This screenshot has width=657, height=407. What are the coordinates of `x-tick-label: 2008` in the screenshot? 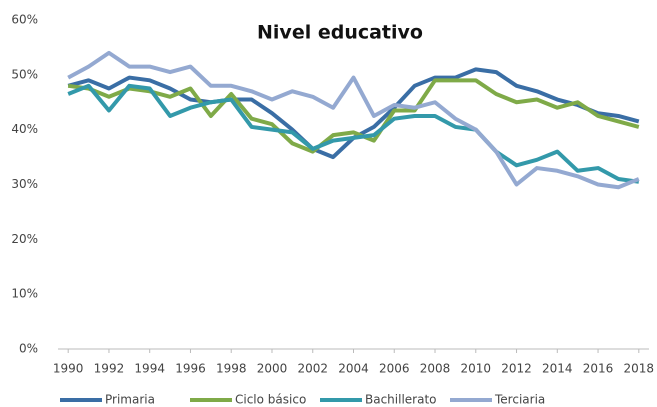 It's located at (435, 369).